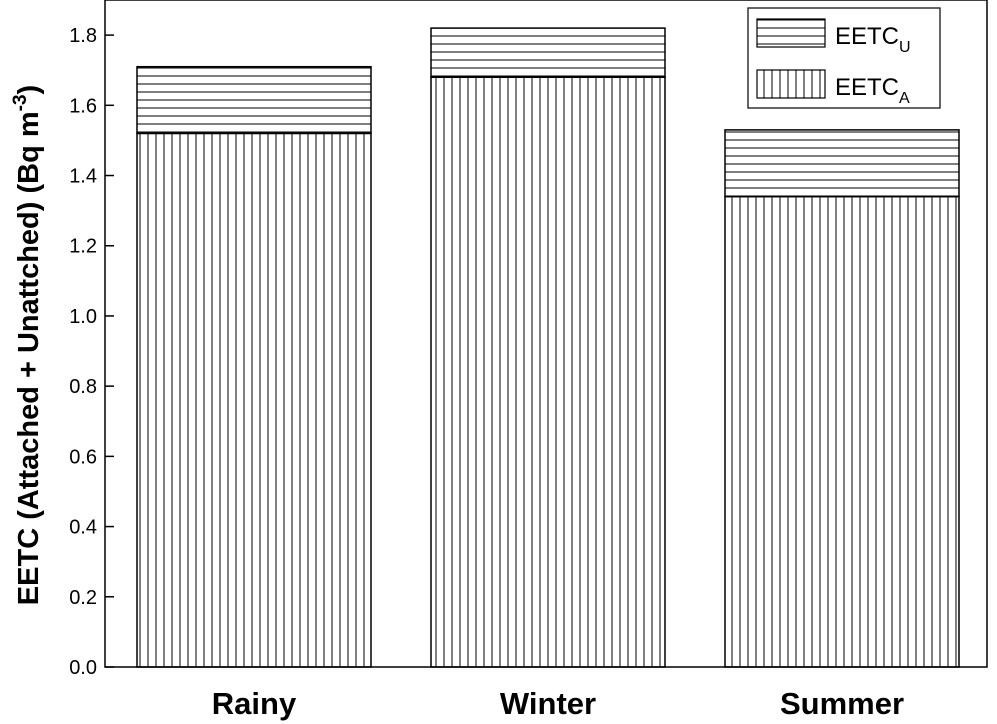 The width and height of the screenshot is (997, 724). Describe the element at coordinates (20, 102) in the screenshot. I see `y-axis-label-superscript: -3` at that location.